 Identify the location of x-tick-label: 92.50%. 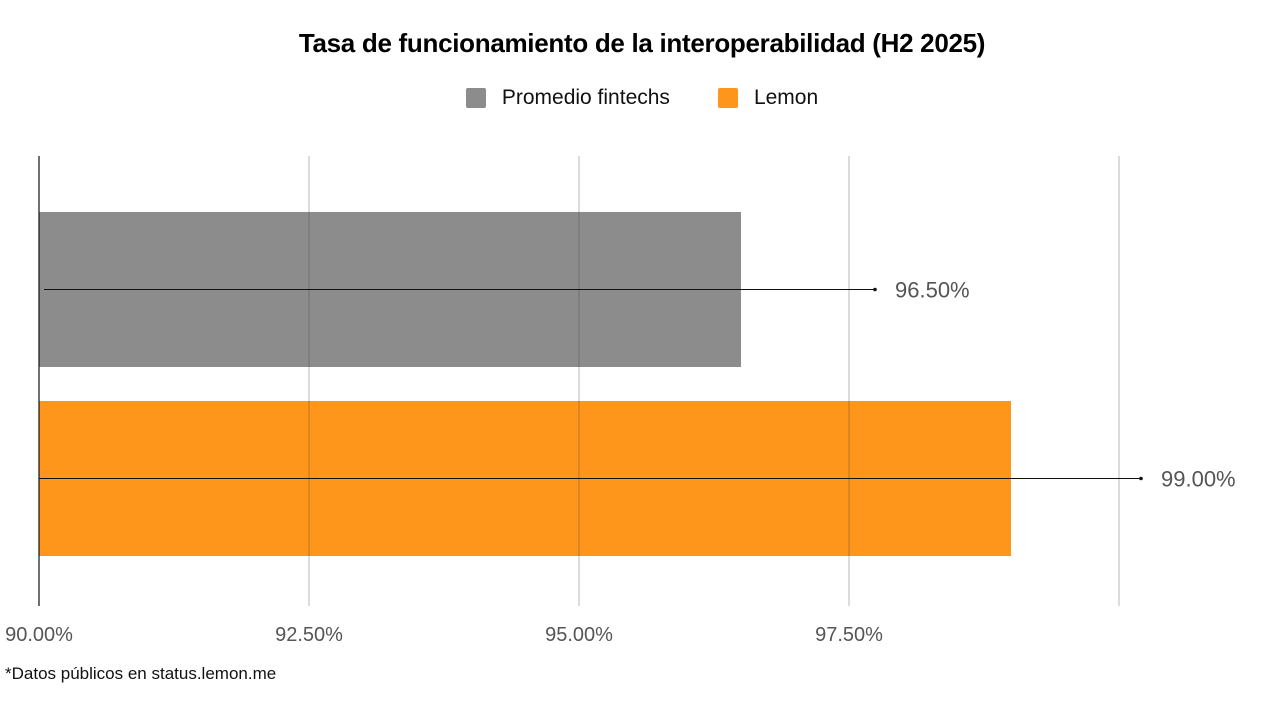
(309, 635).